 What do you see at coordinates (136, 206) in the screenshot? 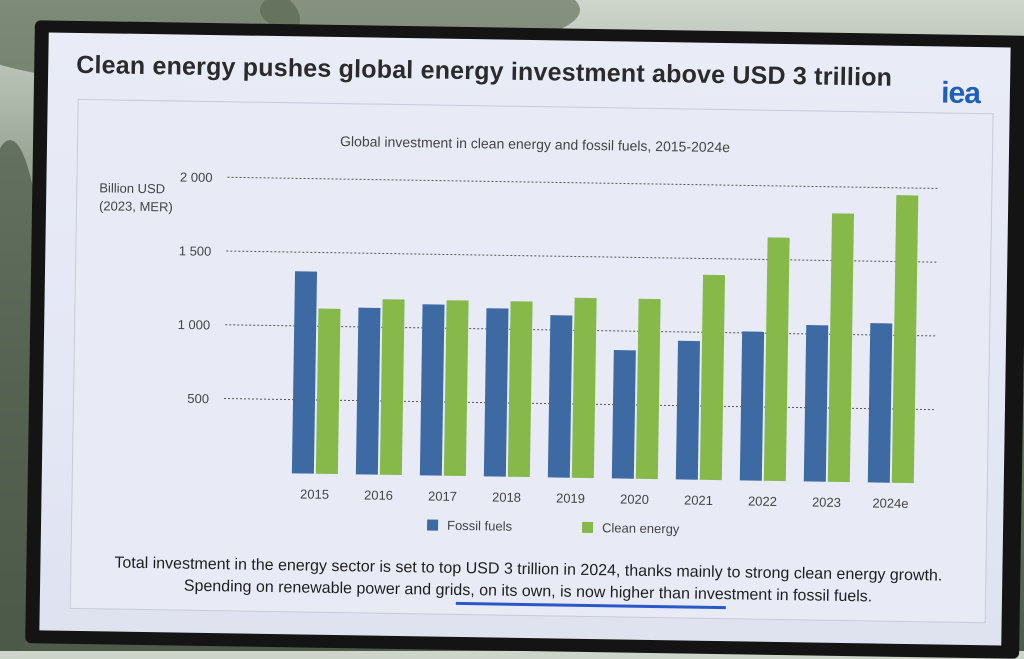
I see `y-axis-label-line2: (2023, MER)` at bounding box center [136, 206].